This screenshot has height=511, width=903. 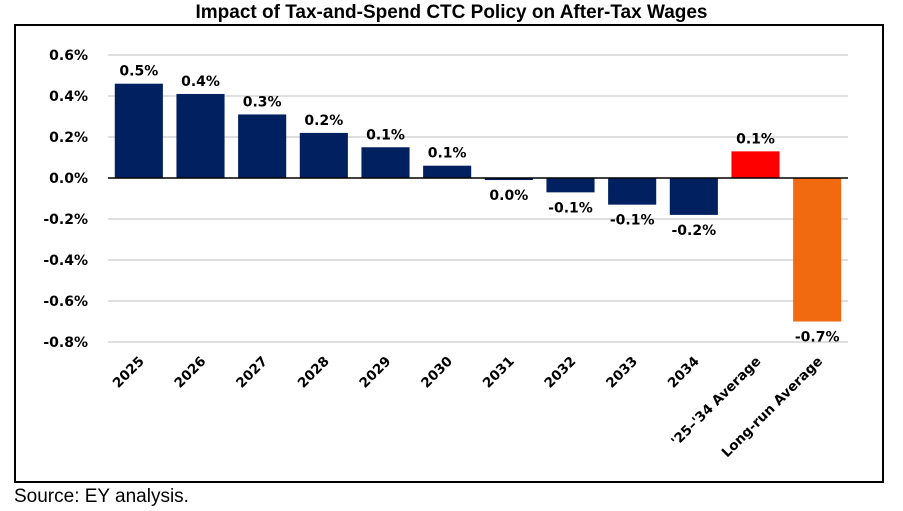 I want to click on bar-2031, so click(x=508, y=179).